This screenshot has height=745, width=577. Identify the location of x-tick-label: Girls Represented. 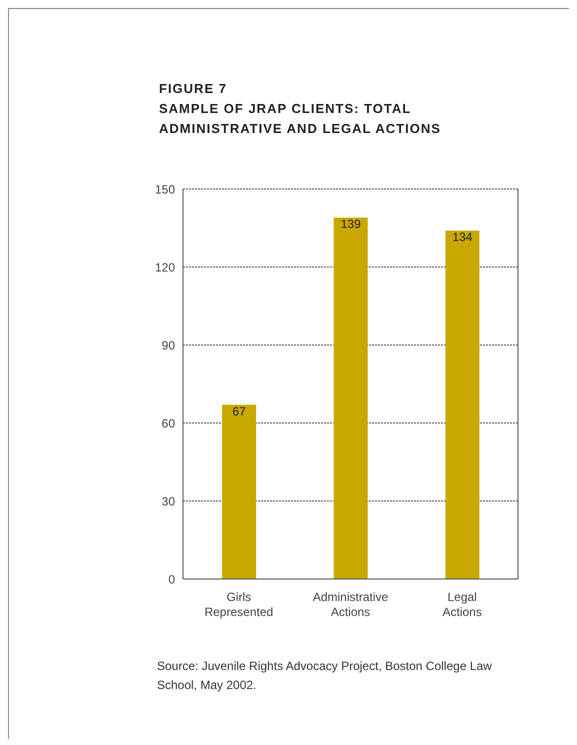
(239, 604).